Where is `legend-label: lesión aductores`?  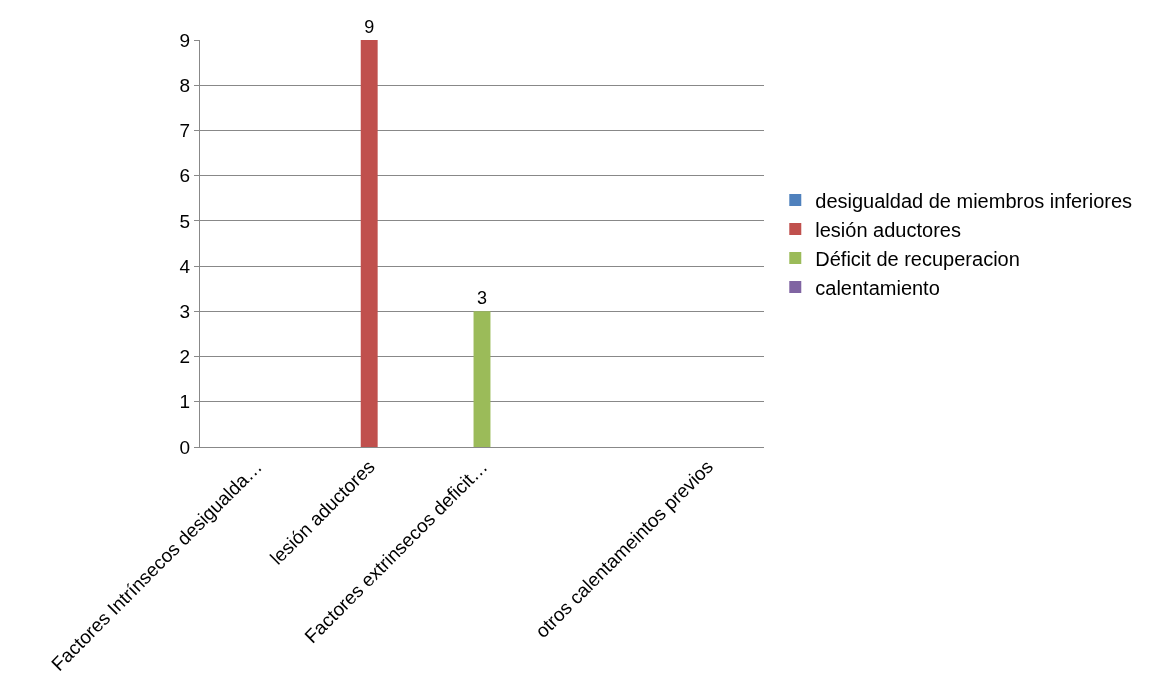 legend-label: lesión aductores is located at coordinates (888, 229).